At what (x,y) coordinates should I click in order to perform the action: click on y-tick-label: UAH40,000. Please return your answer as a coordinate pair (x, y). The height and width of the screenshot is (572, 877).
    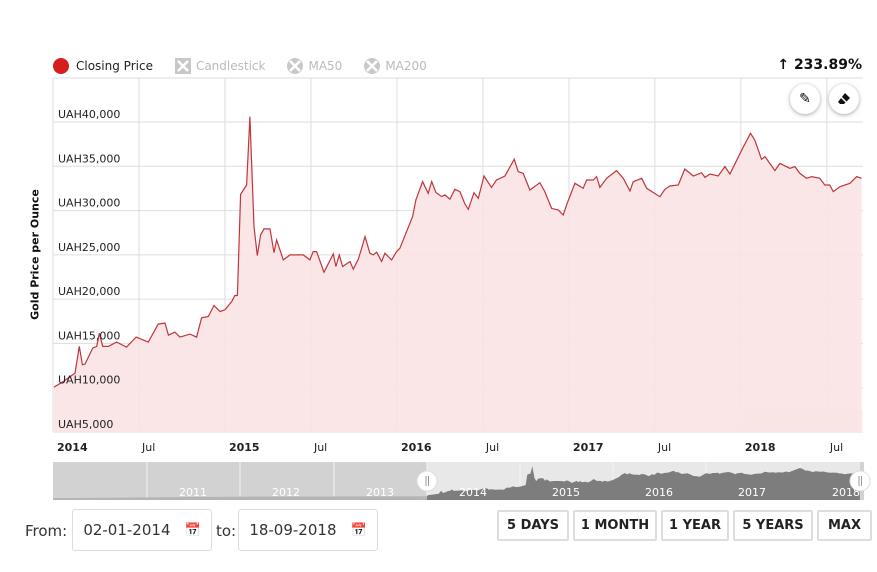
    Looking at the image, I should click on (89, 114).